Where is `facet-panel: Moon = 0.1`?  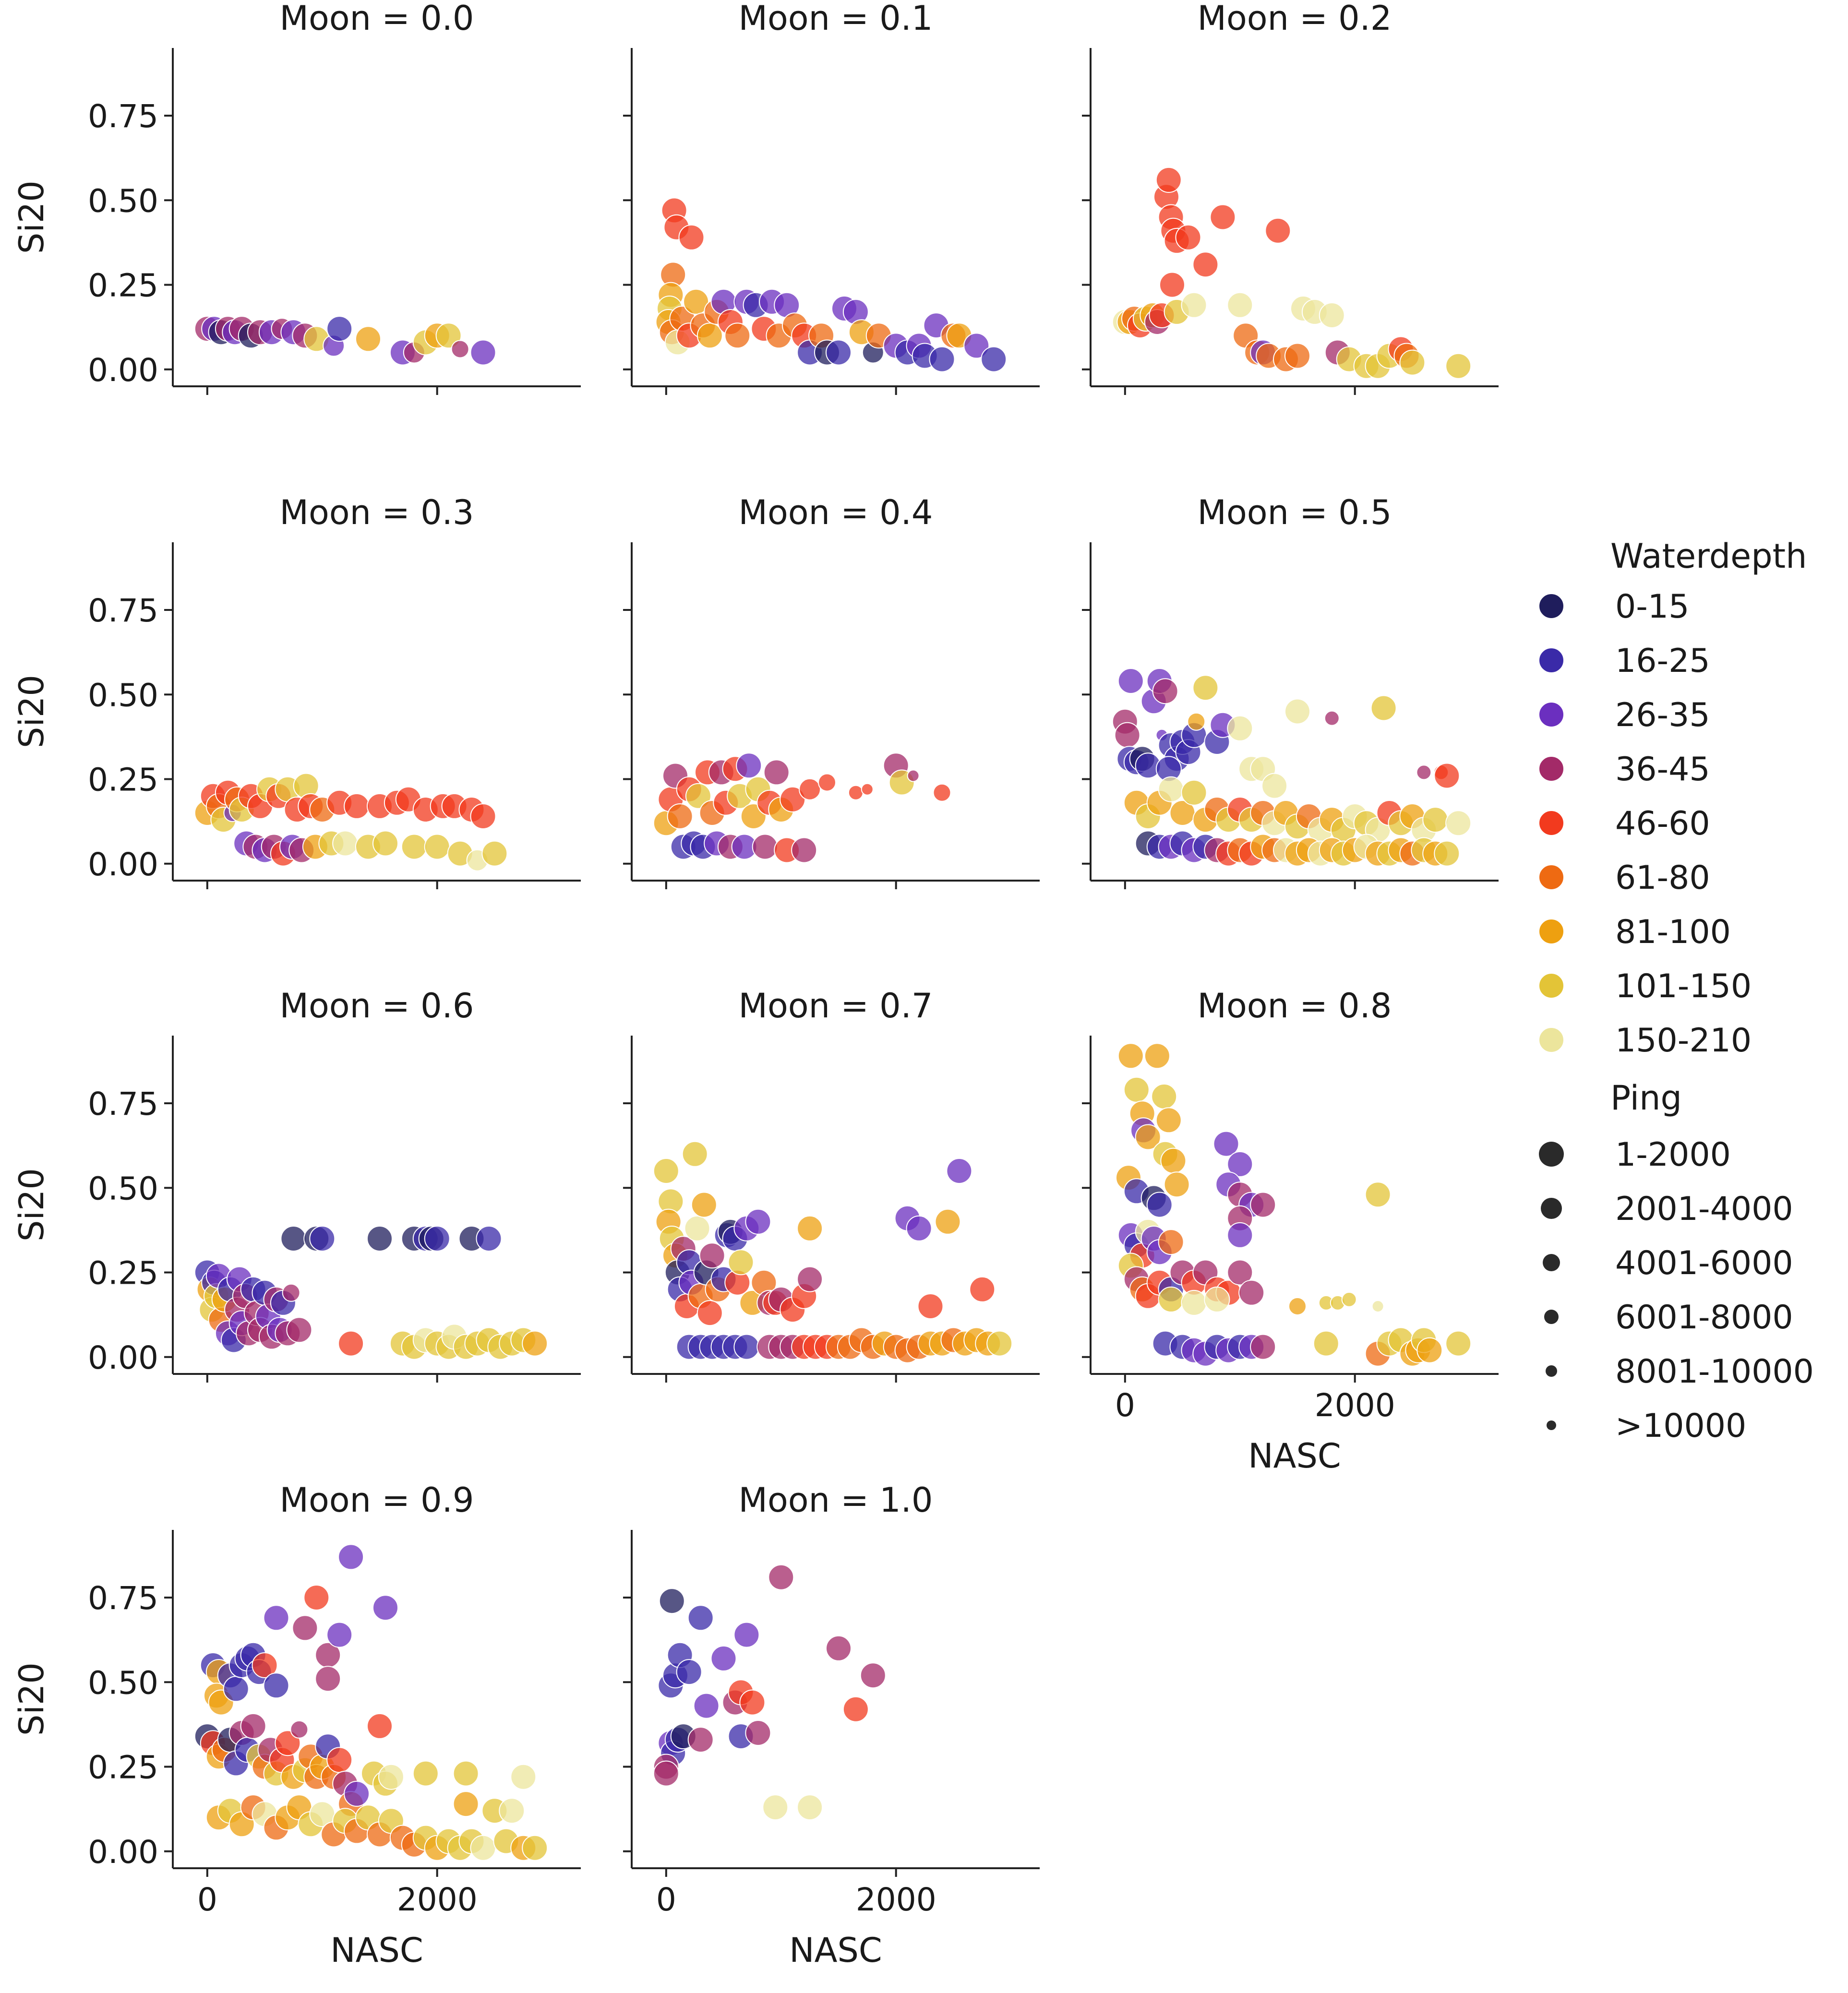
facet-panel: Moon = 0.1 is located at coordinates (831, 197).